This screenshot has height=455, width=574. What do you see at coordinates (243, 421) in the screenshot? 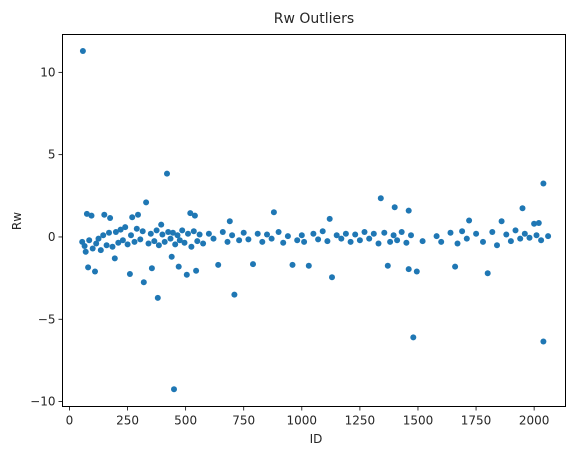
I see `x-tick-label: 750` at bounding box center [243, 421].